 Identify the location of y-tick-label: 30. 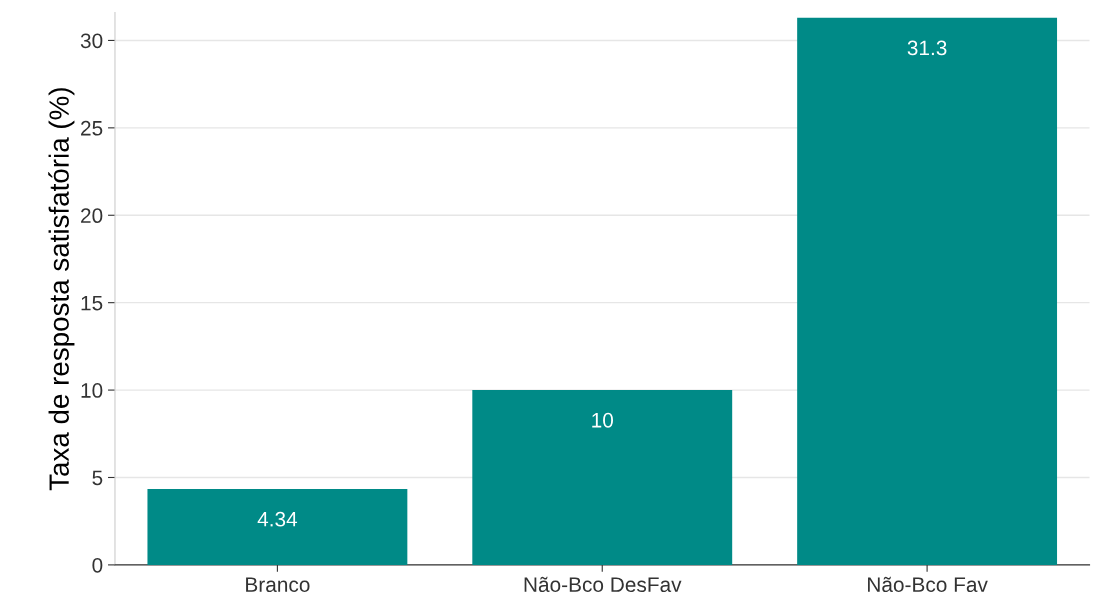
(91, 41).